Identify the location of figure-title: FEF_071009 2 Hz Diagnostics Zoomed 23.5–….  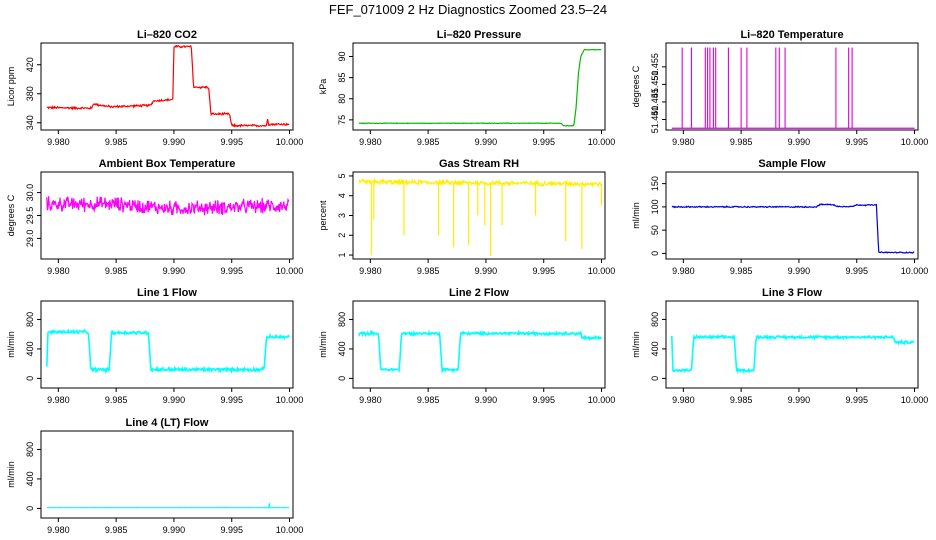
(468, 9).